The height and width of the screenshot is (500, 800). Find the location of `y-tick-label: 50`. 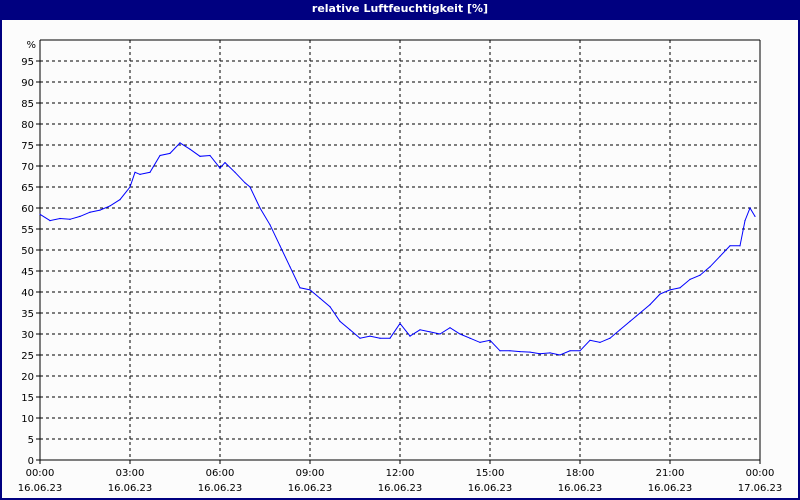

y-tick-label: 50 is located at coordinates (27, 251).